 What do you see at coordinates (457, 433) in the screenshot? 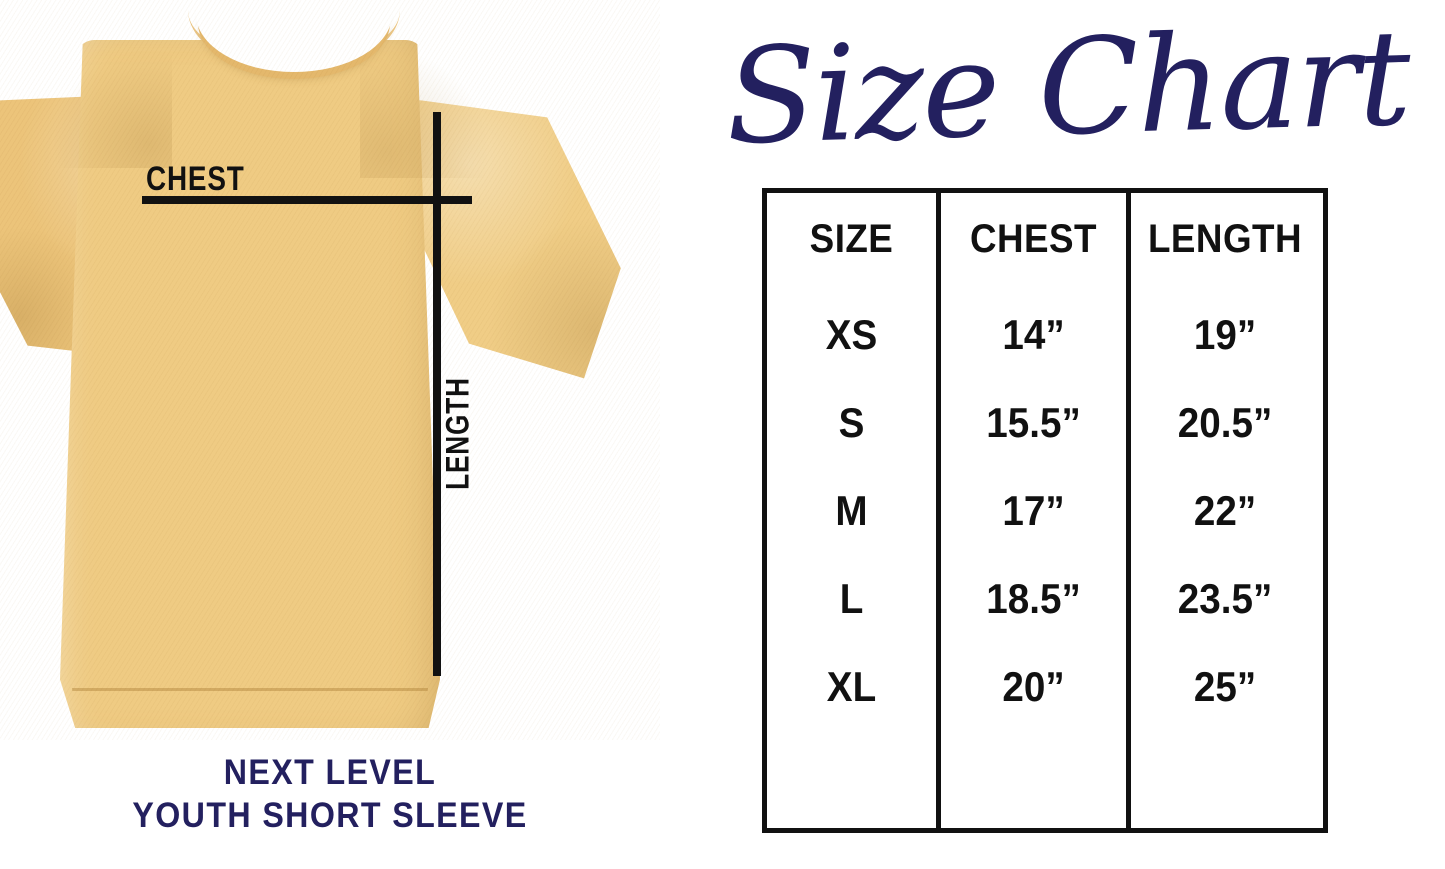
I see `length-measurement-label: LENGTH` at bounding box center [457, 433].